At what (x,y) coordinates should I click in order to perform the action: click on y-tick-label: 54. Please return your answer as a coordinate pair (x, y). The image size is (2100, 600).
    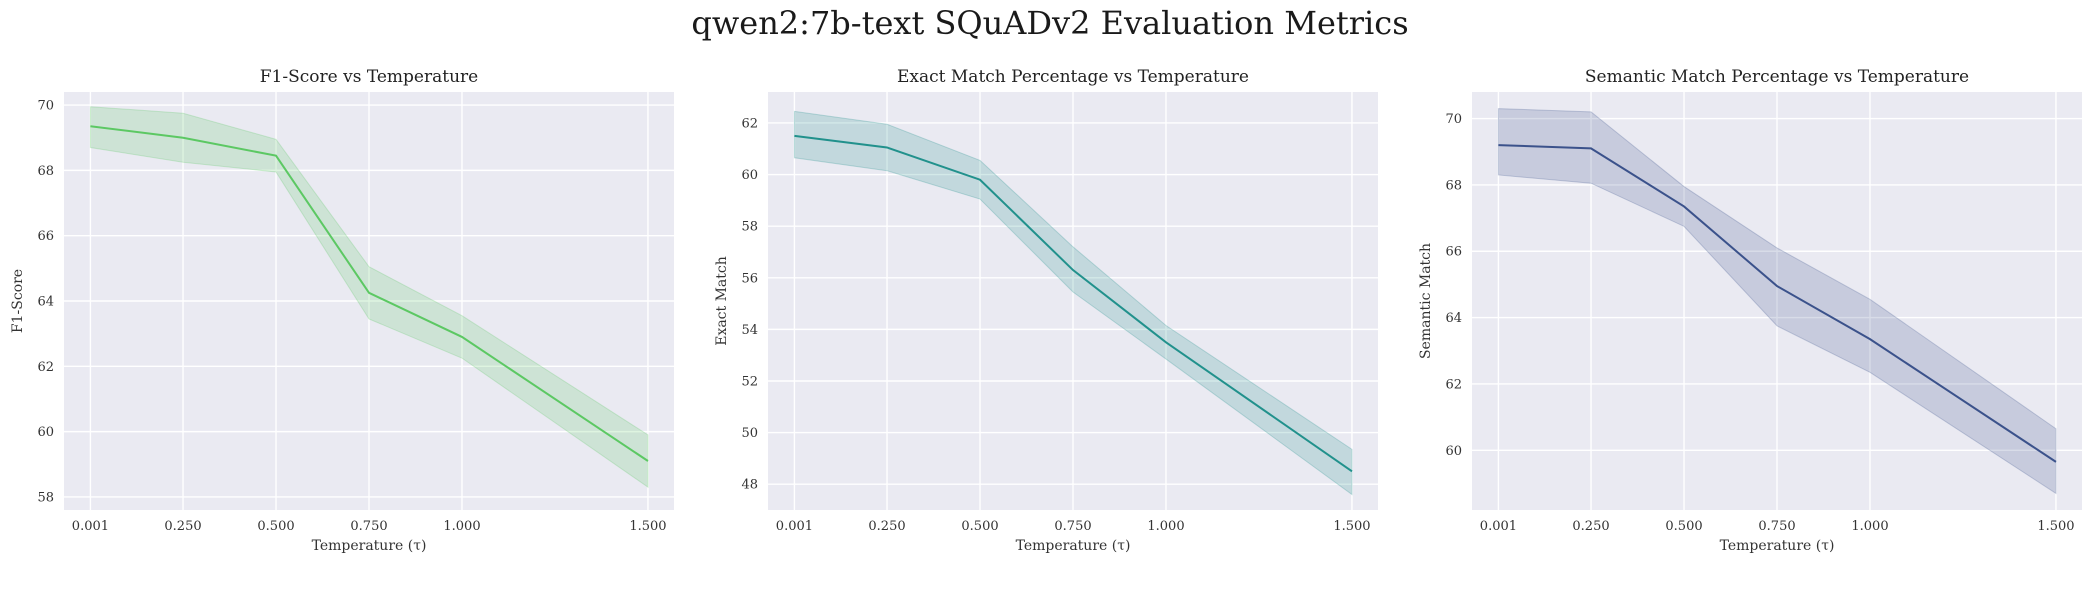
    Looking at the image, I should click on (749, 330).